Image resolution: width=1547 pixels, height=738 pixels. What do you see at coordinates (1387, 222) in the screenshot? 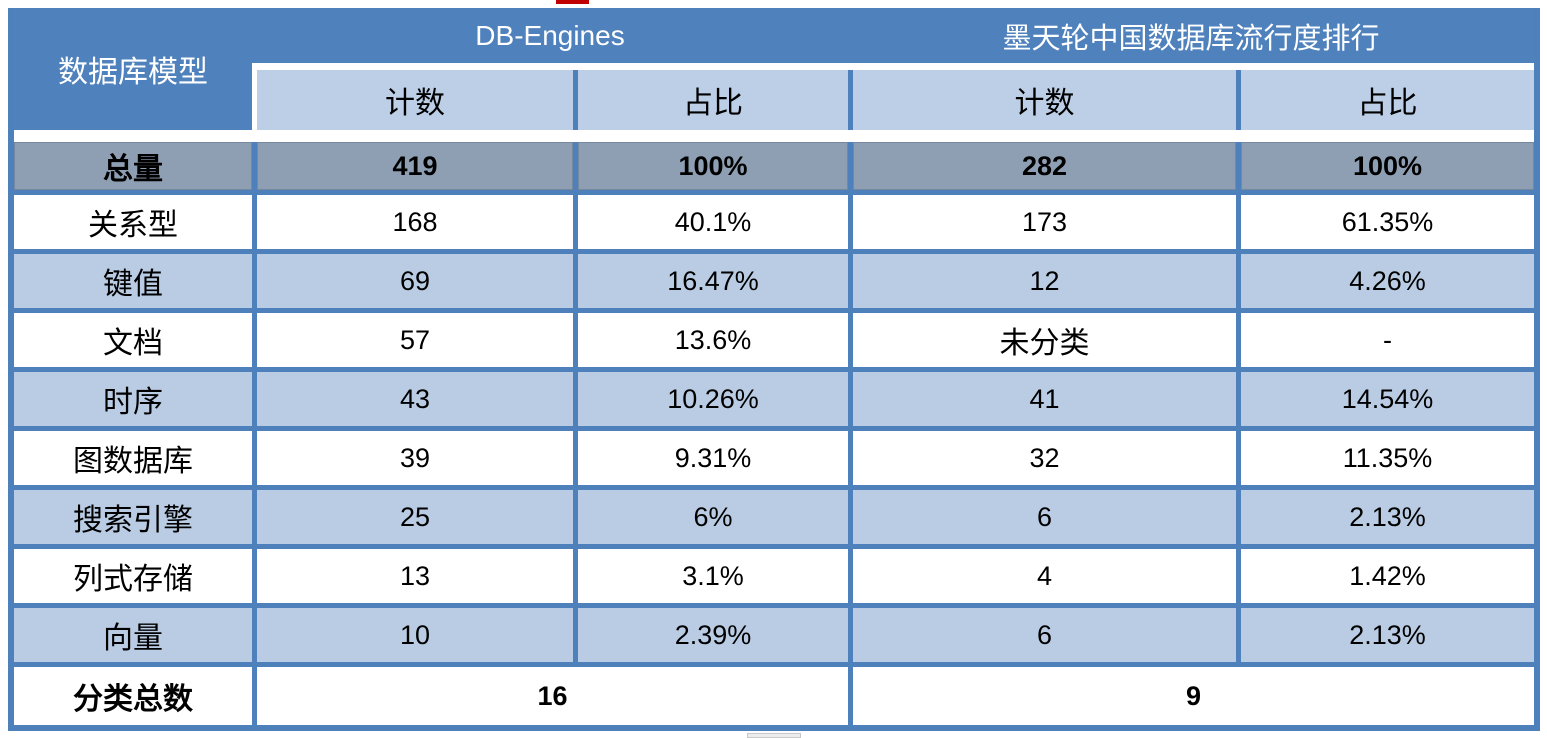
I see `mt-share: 61.35%` at bounding box center [1387, 222].